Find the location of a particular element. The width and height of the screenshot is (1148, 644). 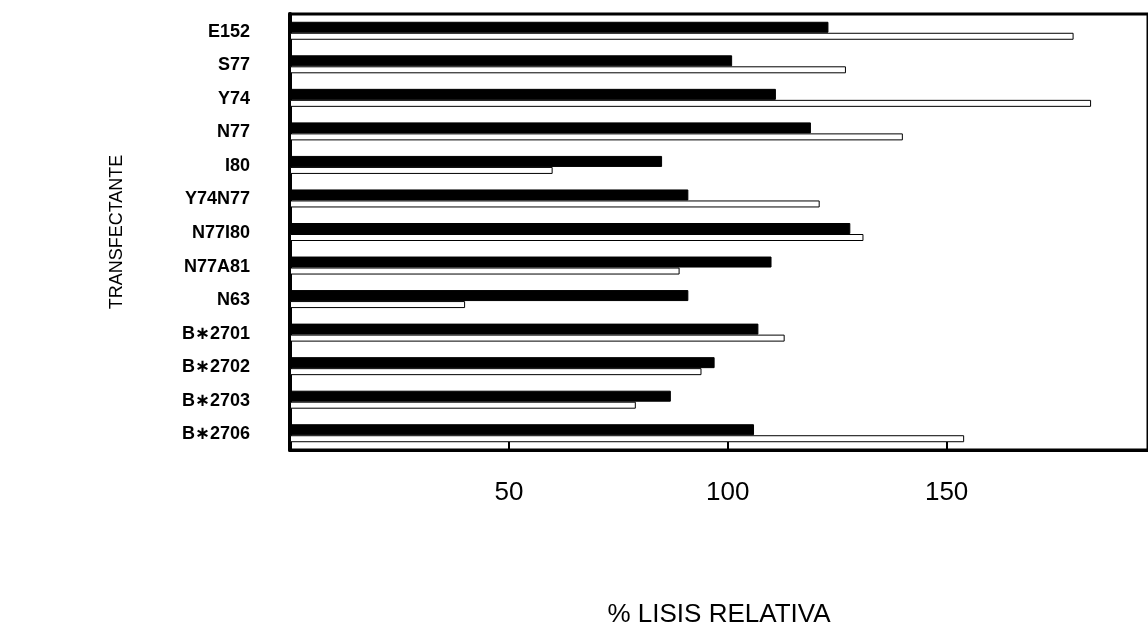

y-tick-label: I80 is located at coordinates (237, 164).